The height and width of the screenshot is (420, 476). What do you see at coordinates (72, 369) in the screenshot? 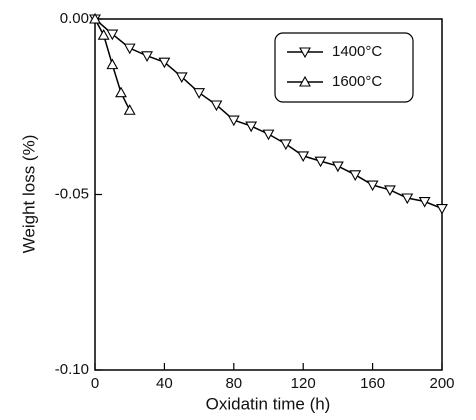
I see `y-tick-label: -0.10` at bounding box center [72, 369].